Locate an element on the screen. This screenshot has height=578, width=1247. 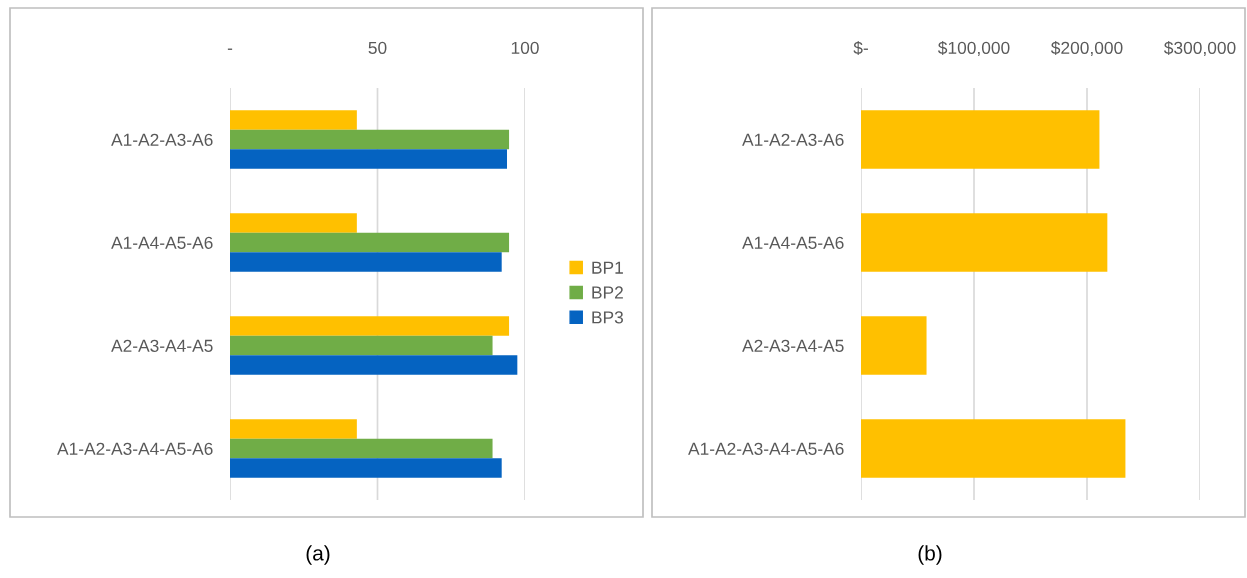
x-tick-label: $100,000 is located at coordinates (973, 48).